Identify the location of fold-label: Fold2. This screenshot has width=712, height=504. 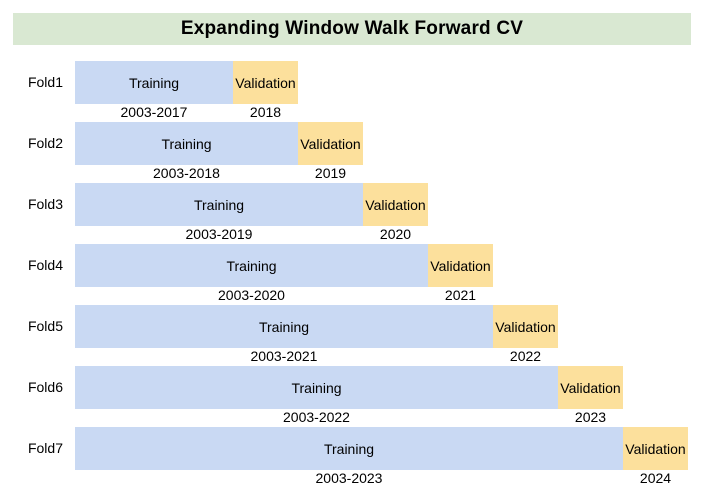
(45, 143).